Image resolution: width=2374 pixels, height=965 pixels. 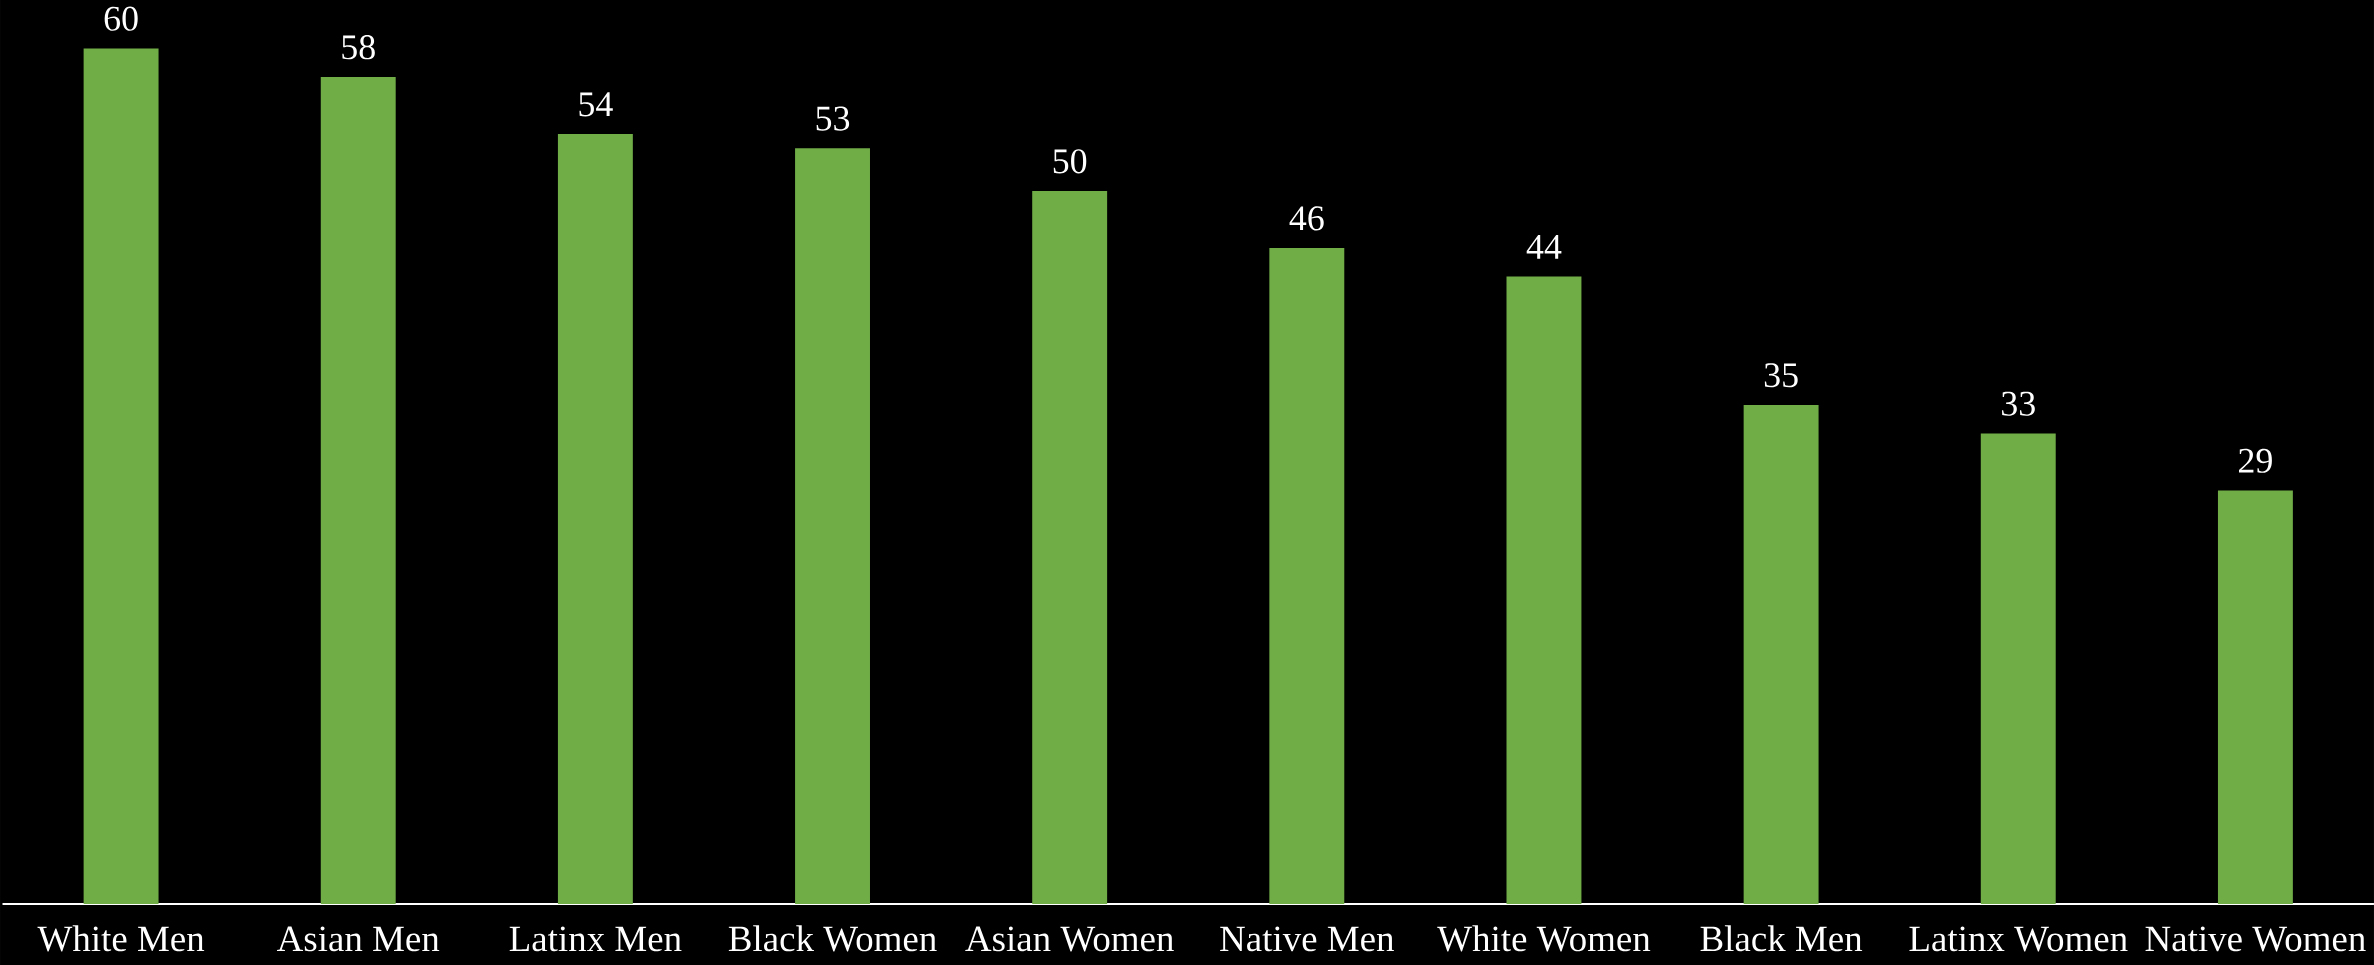 I want to click on data-label: 29, so click(x=2255, y=460).